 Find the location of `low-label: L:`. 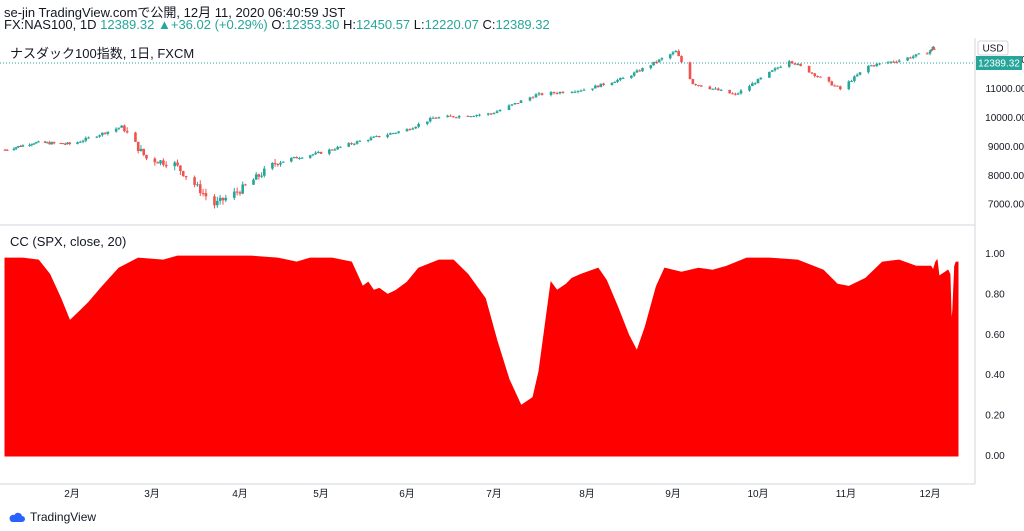

low-label: L: is located at coordinates (419, 24).